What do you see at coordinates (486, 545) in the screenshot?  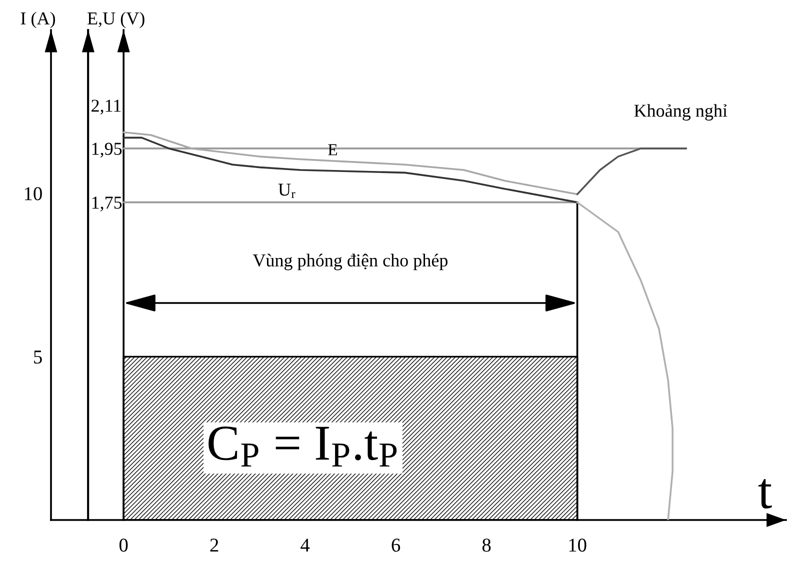 I see `x-tick-label: 8` at bounding box center [486, 545].